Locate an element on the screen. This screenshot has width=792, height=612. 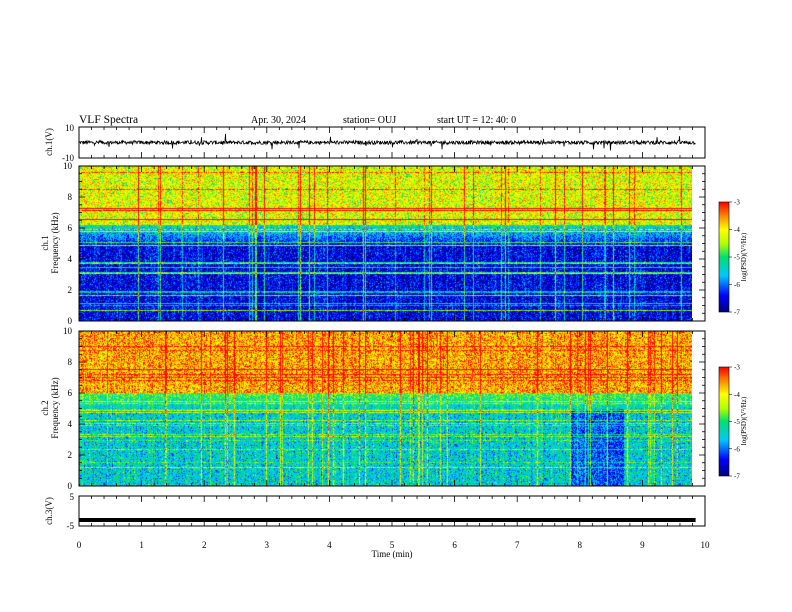
ch2-colorbar-ticks: -3 -4 -5 -6 -7 is located at coordinates (734, 422).